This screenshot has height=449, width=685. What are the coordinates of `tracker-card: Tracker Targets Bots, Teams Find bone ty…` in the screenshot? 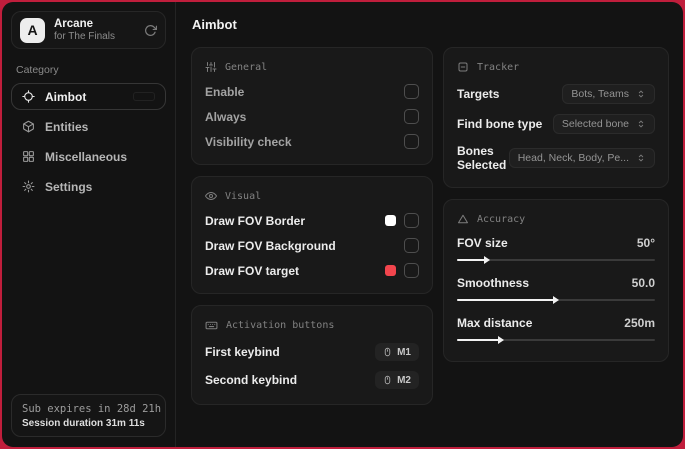 It's located at (556, 117).